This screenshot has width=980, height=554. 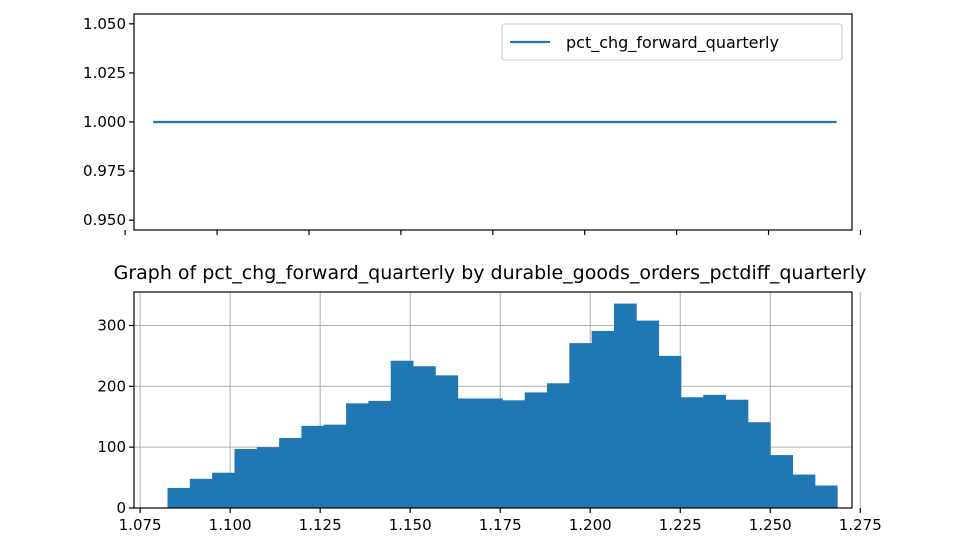 What do you see at coordinates (493, 232) in the screenshot?
I see `top-x-axis-ticks` at bounding box center [493, 232].